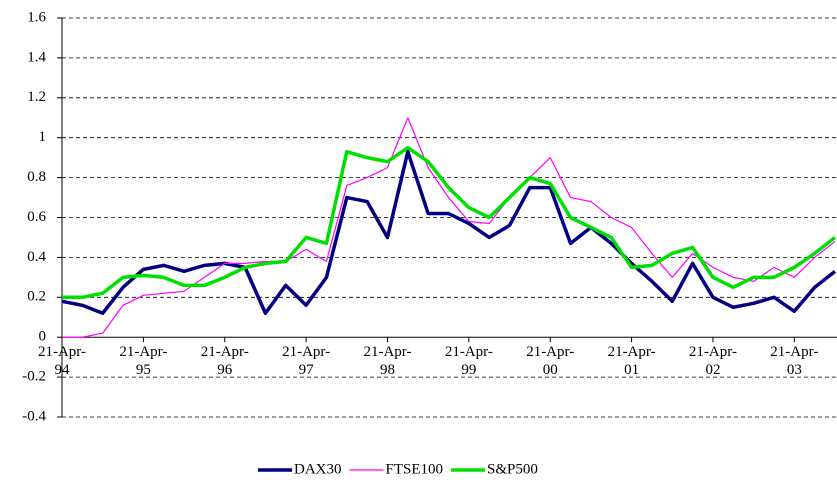 The height and width of the screenshot is (483, 837). What do you see at coordinates (306, 361) in the screenshot?
I see `x-tick-label: 21-Apr-97` at bounding box center [306, 361].